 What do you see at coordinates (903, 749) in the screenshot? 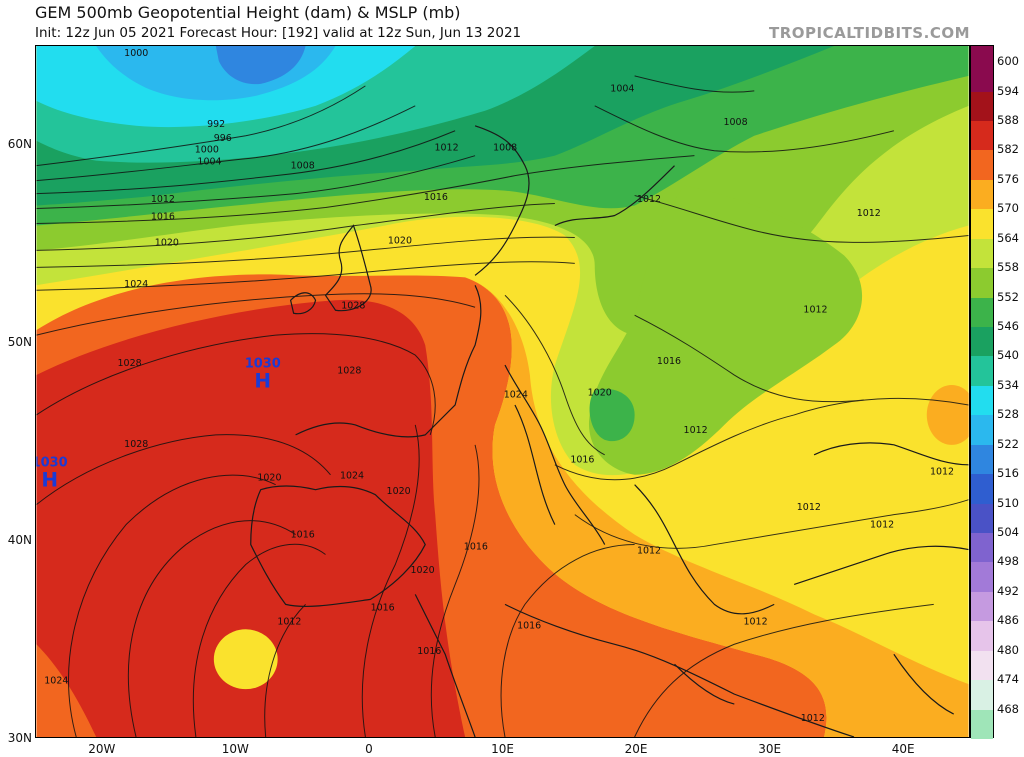
I see `longitude-tick-label: 40E` at bounding box center [903, 749].